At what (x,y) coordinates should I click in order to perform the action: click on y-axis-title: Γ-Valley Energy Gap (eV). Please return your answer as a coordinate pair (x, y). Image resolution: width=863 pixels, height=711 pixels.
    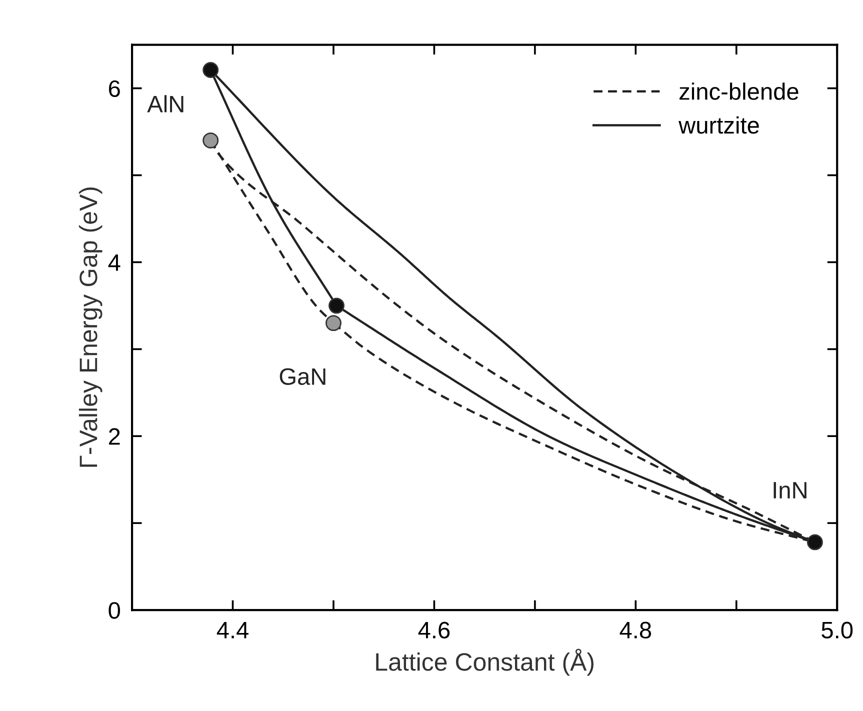
    Looking at the image, I should click on (90, 327).